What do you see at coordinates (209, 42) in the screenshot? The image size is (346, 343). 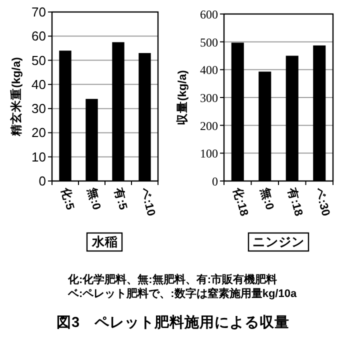 I see `y-tick-label: 500` at bounding box center [209, 42].